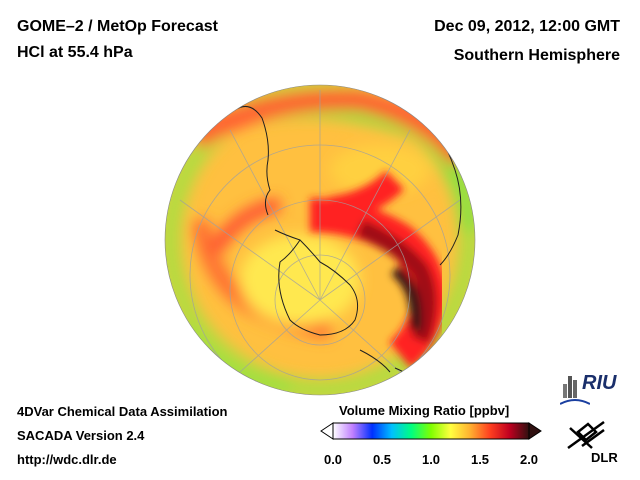  I want to click on footer-version: SACADA Version 2.4, so click(81, 435).